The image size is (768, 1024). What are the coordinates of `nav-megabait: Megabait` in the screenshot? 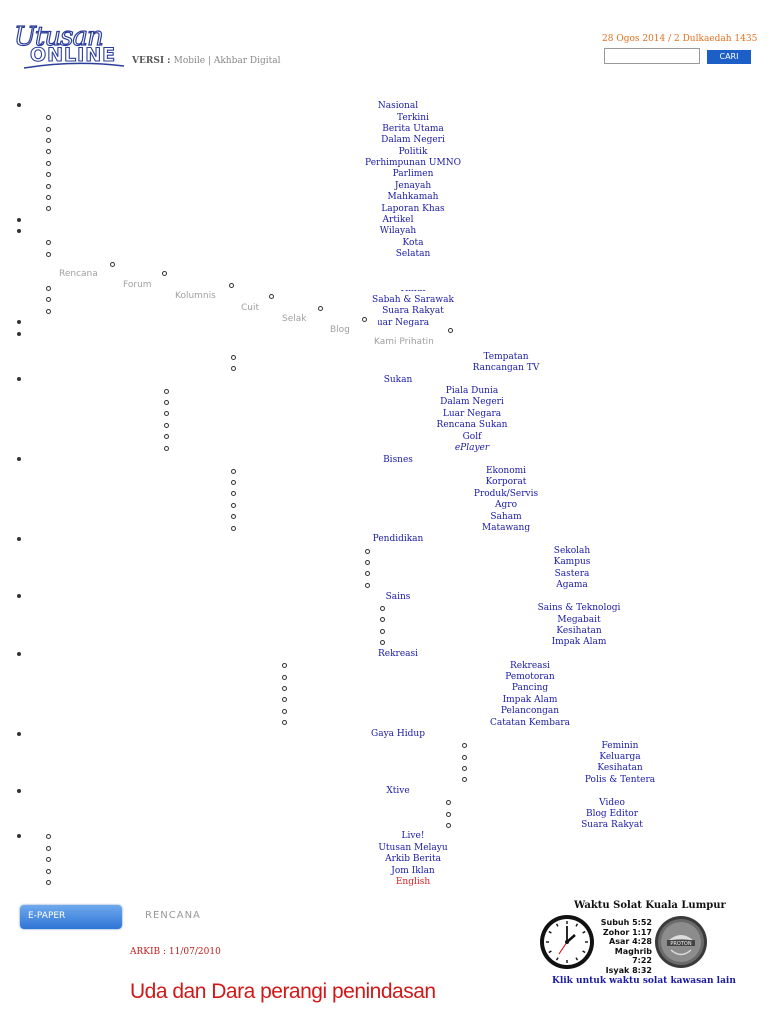 It's located at (579, 620).